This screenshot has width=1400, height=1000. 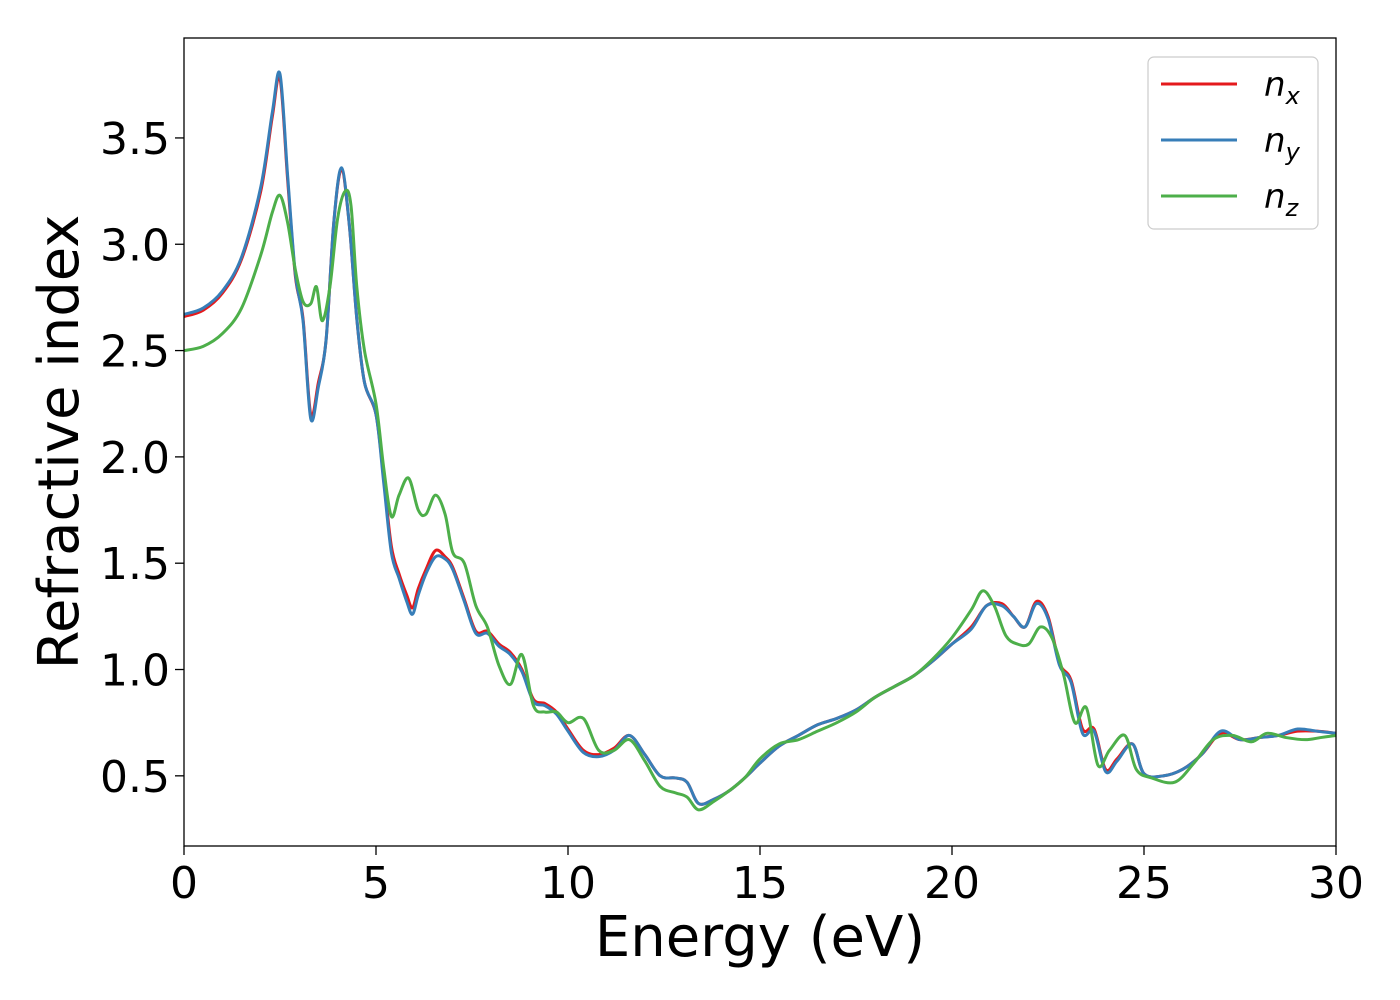 I want to click on legend-box, so click(x=1233, y=143).